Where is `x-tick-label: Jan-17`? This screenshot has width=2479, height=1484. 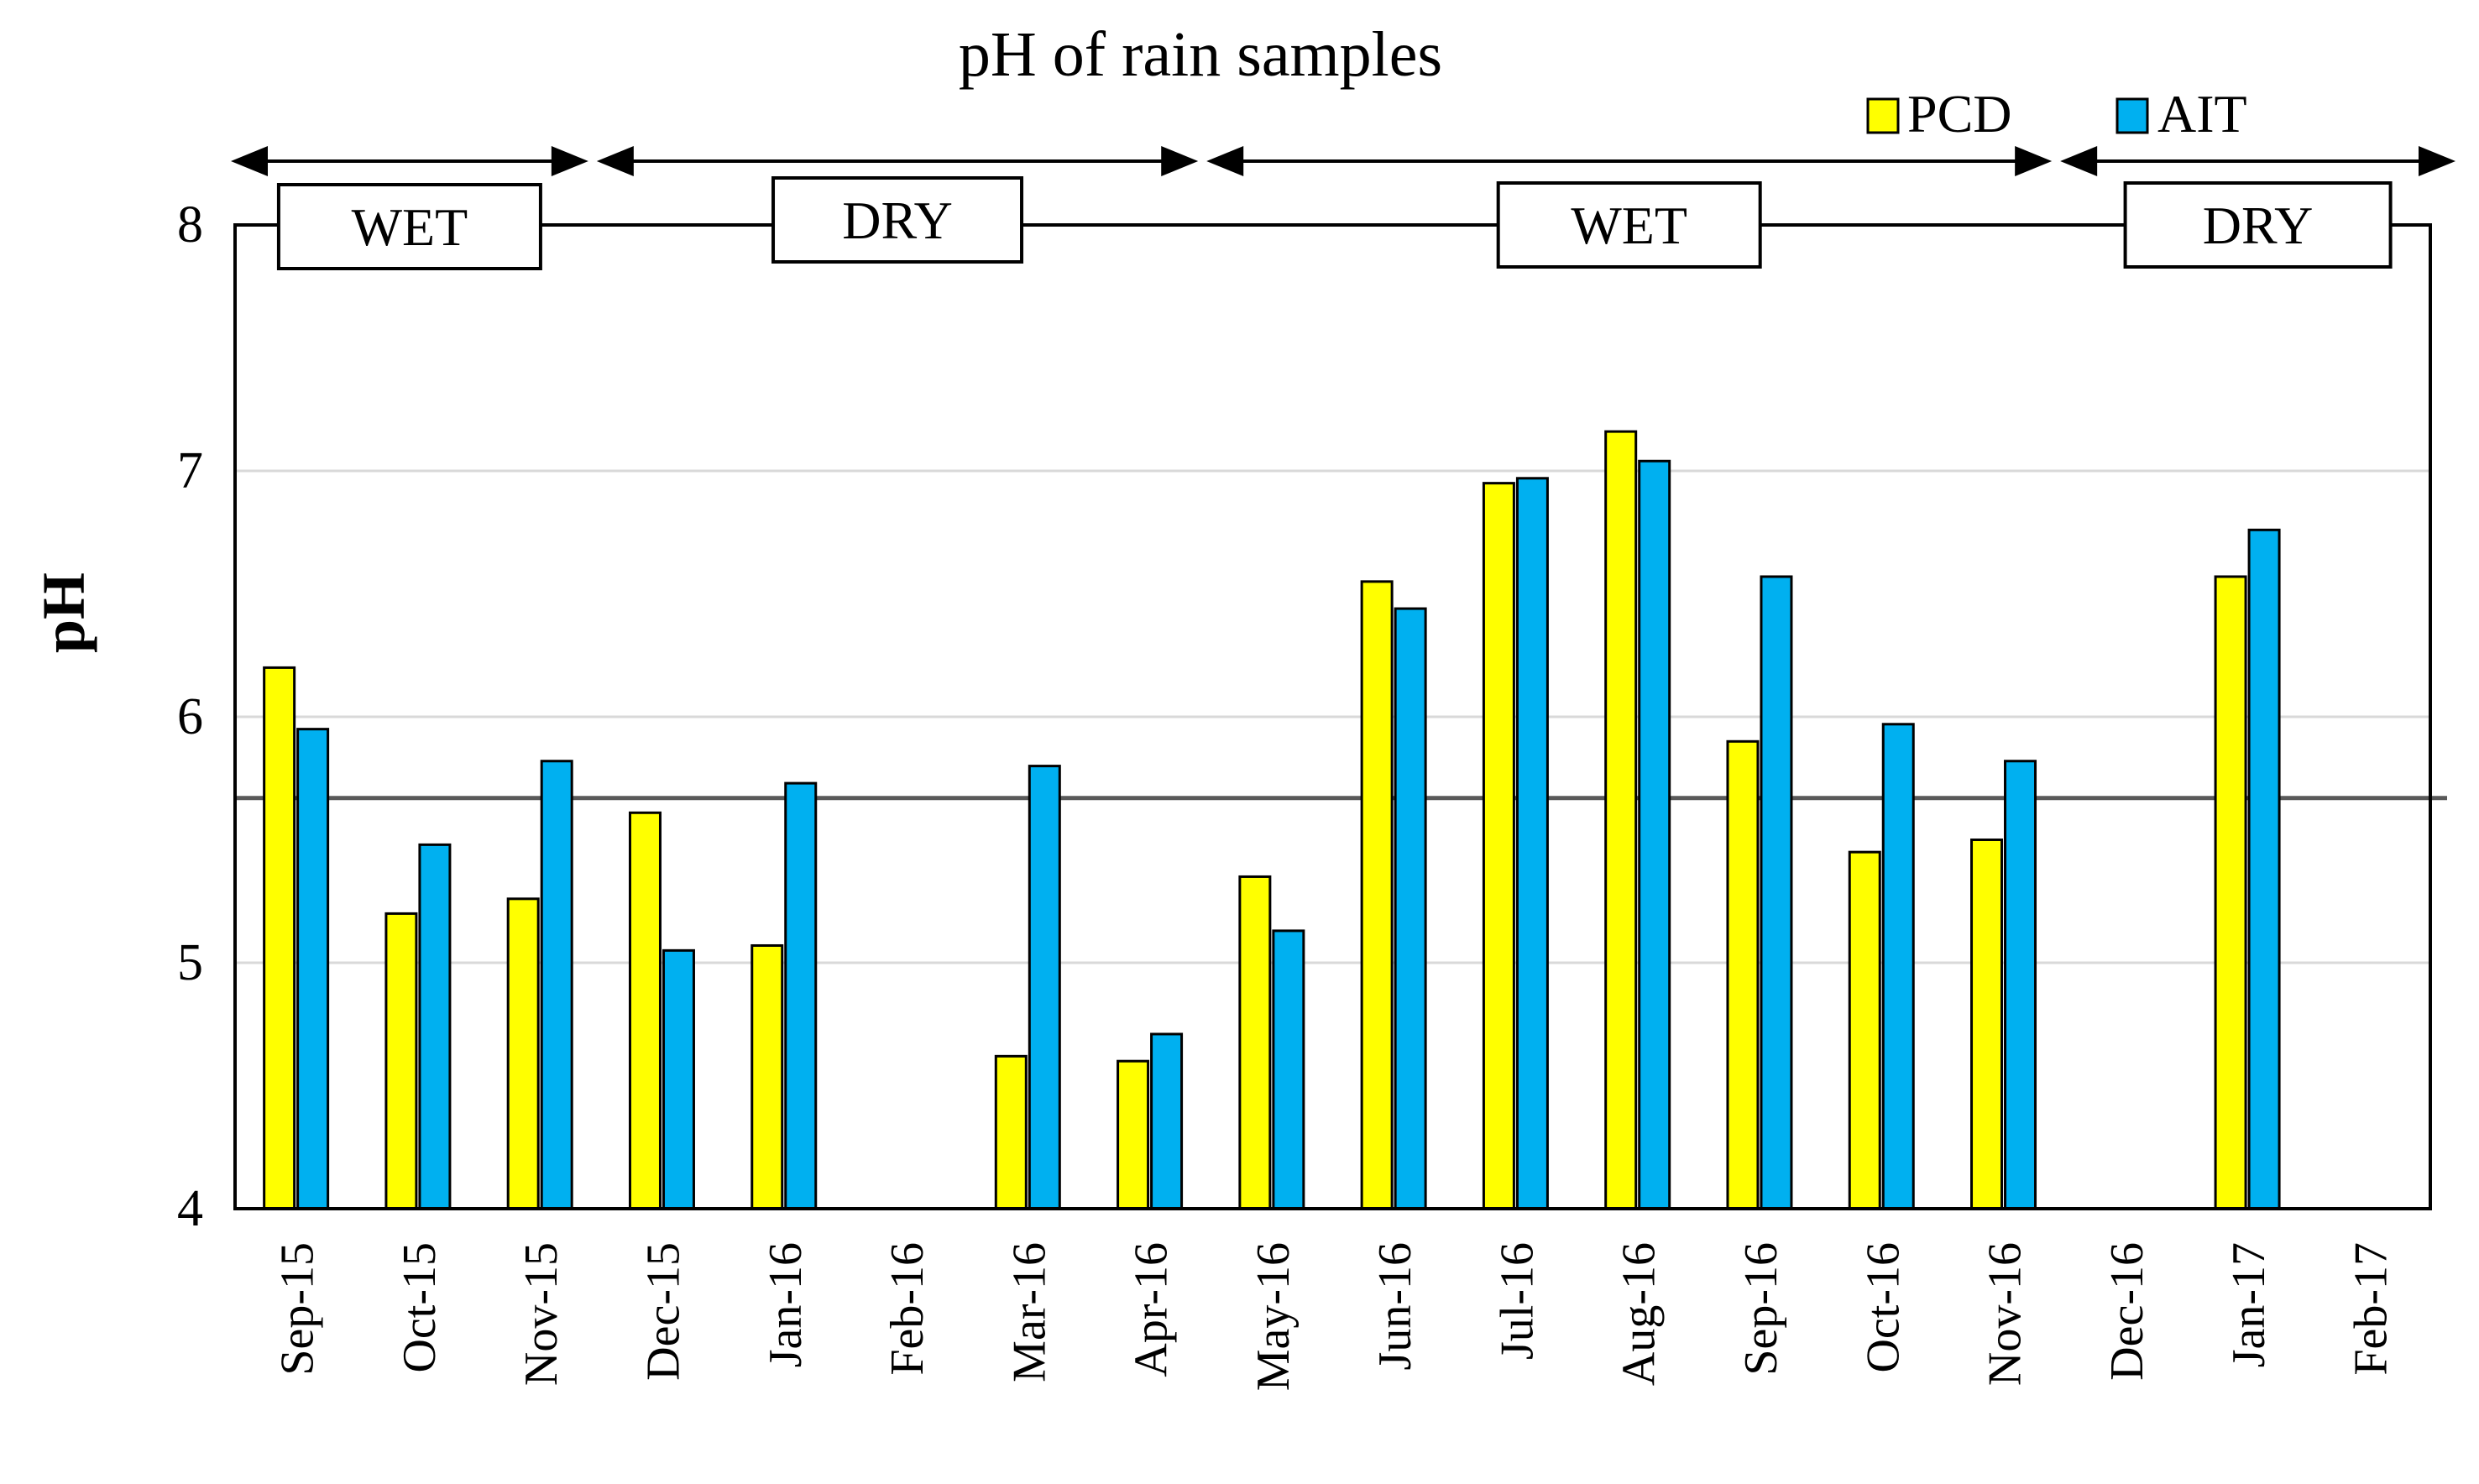
x-tick-label: Jan-17 is located at coordinates (2249, 1304).